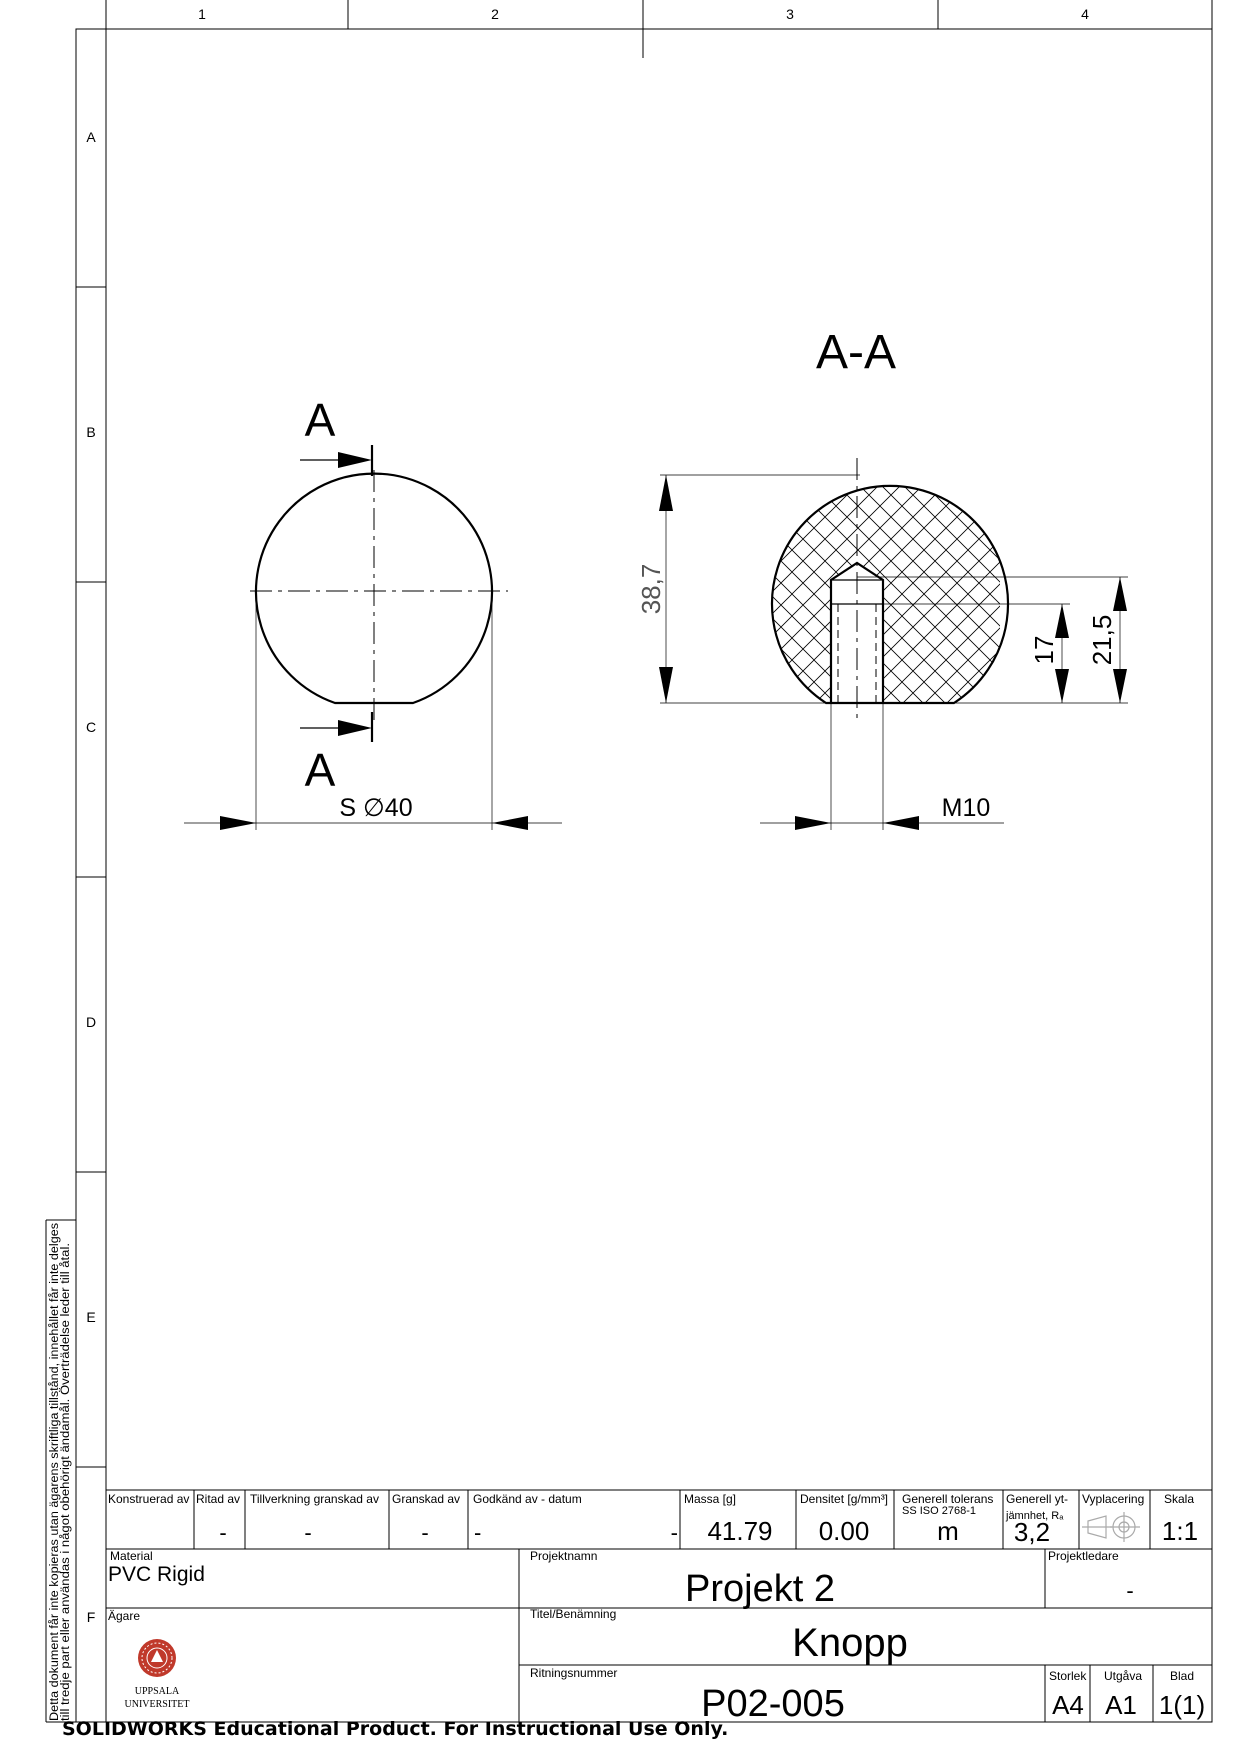 This screenshot has width=1241, height=1755. Describe the element at coordinates (426, 1499) in the screenshot. I see `granskad-label: Granskad av` at that location.